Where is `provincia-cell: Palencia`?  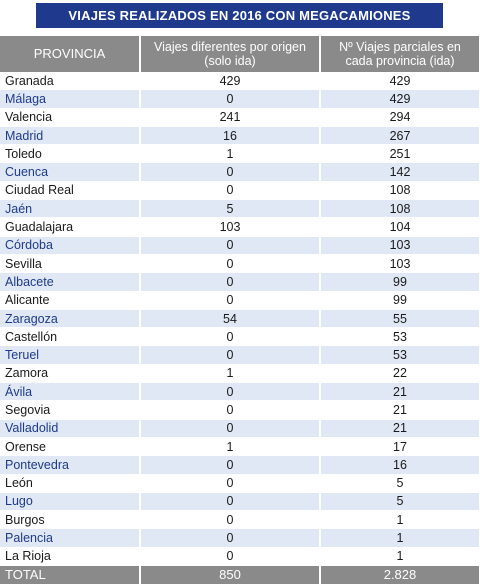 provincia-cell: Palencia is located at coordinates (70, 538).